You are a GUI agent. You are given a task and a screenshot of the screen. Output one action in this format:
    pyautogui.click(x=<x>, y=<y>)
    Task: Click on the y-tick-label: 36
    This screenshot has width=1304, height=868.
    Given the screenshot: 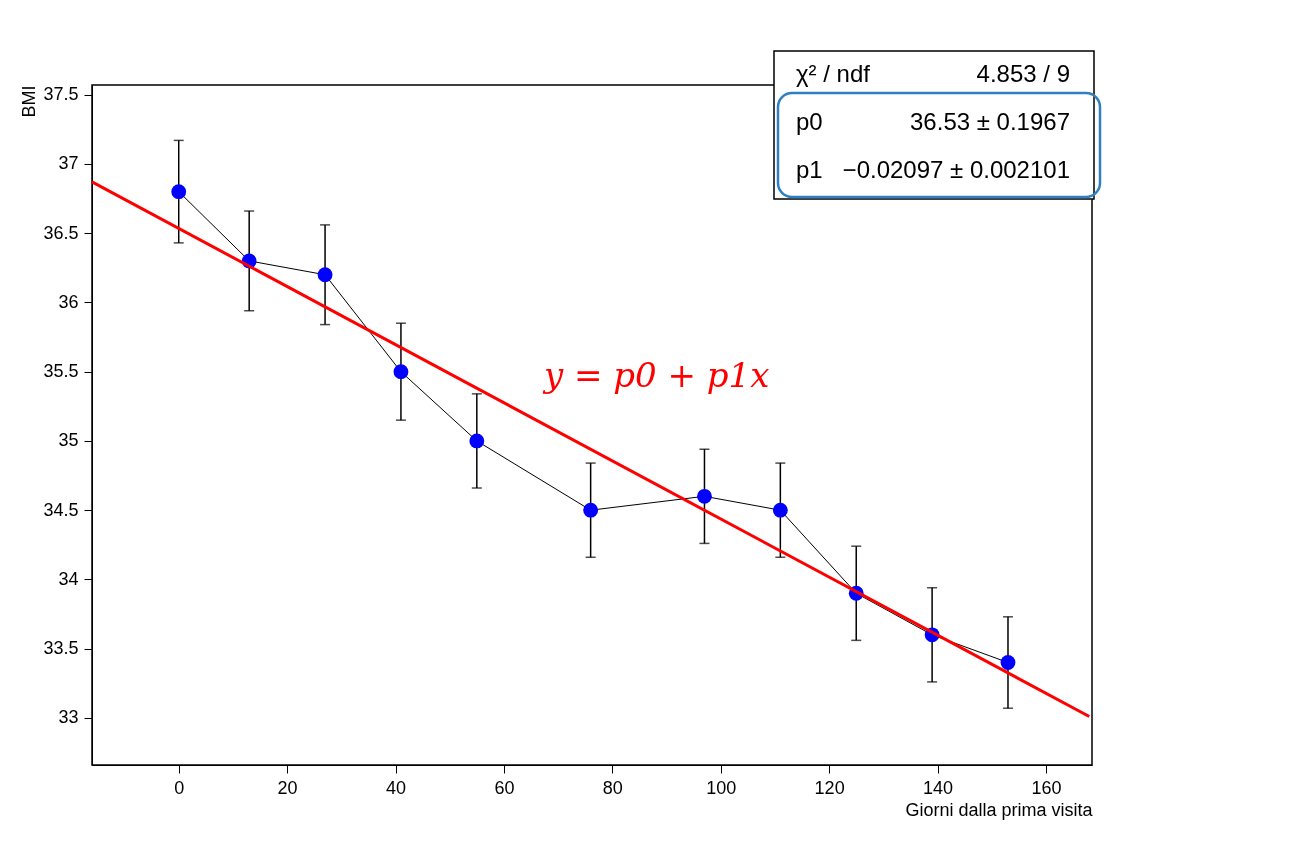 What is the action you would take?
    pyautogui.click(x=68, y=301)
    